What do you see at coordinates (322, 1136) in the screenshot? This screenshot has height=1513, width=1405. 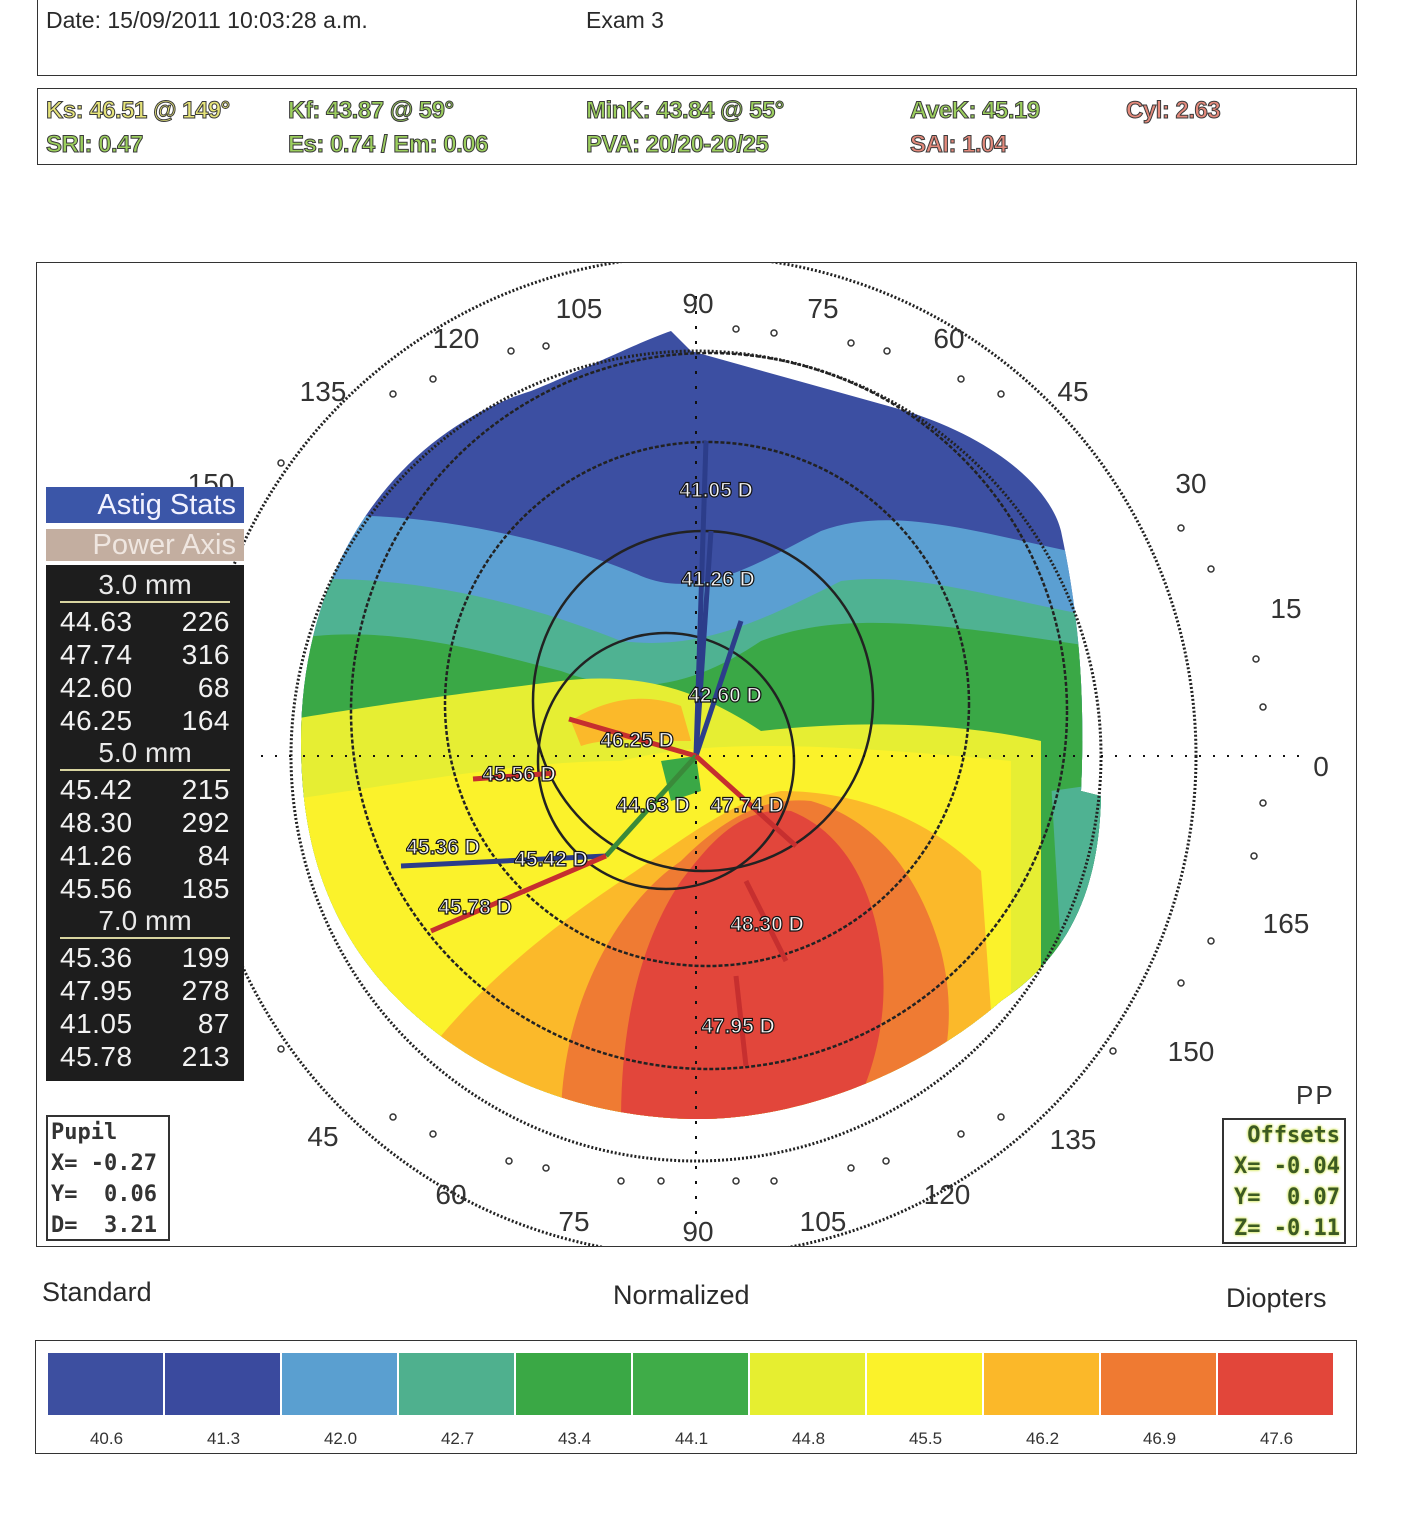 I see `deg-label-45-bottom: 45` at bounding box center [322, 1136].